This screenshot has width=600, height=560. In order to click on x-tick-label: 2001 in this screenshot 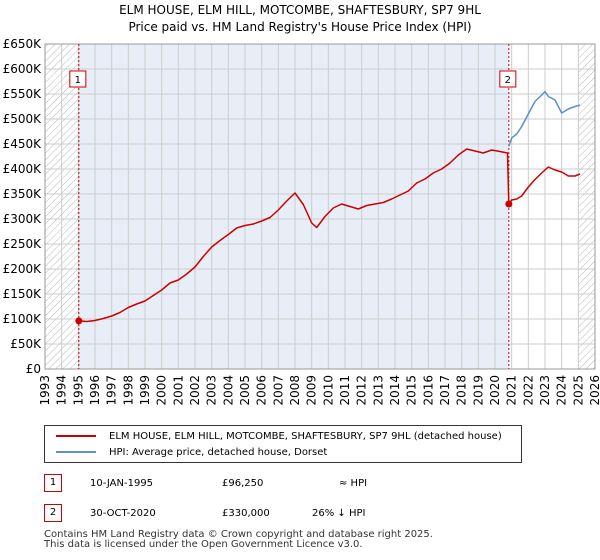, I will do `click(178, 390)`.